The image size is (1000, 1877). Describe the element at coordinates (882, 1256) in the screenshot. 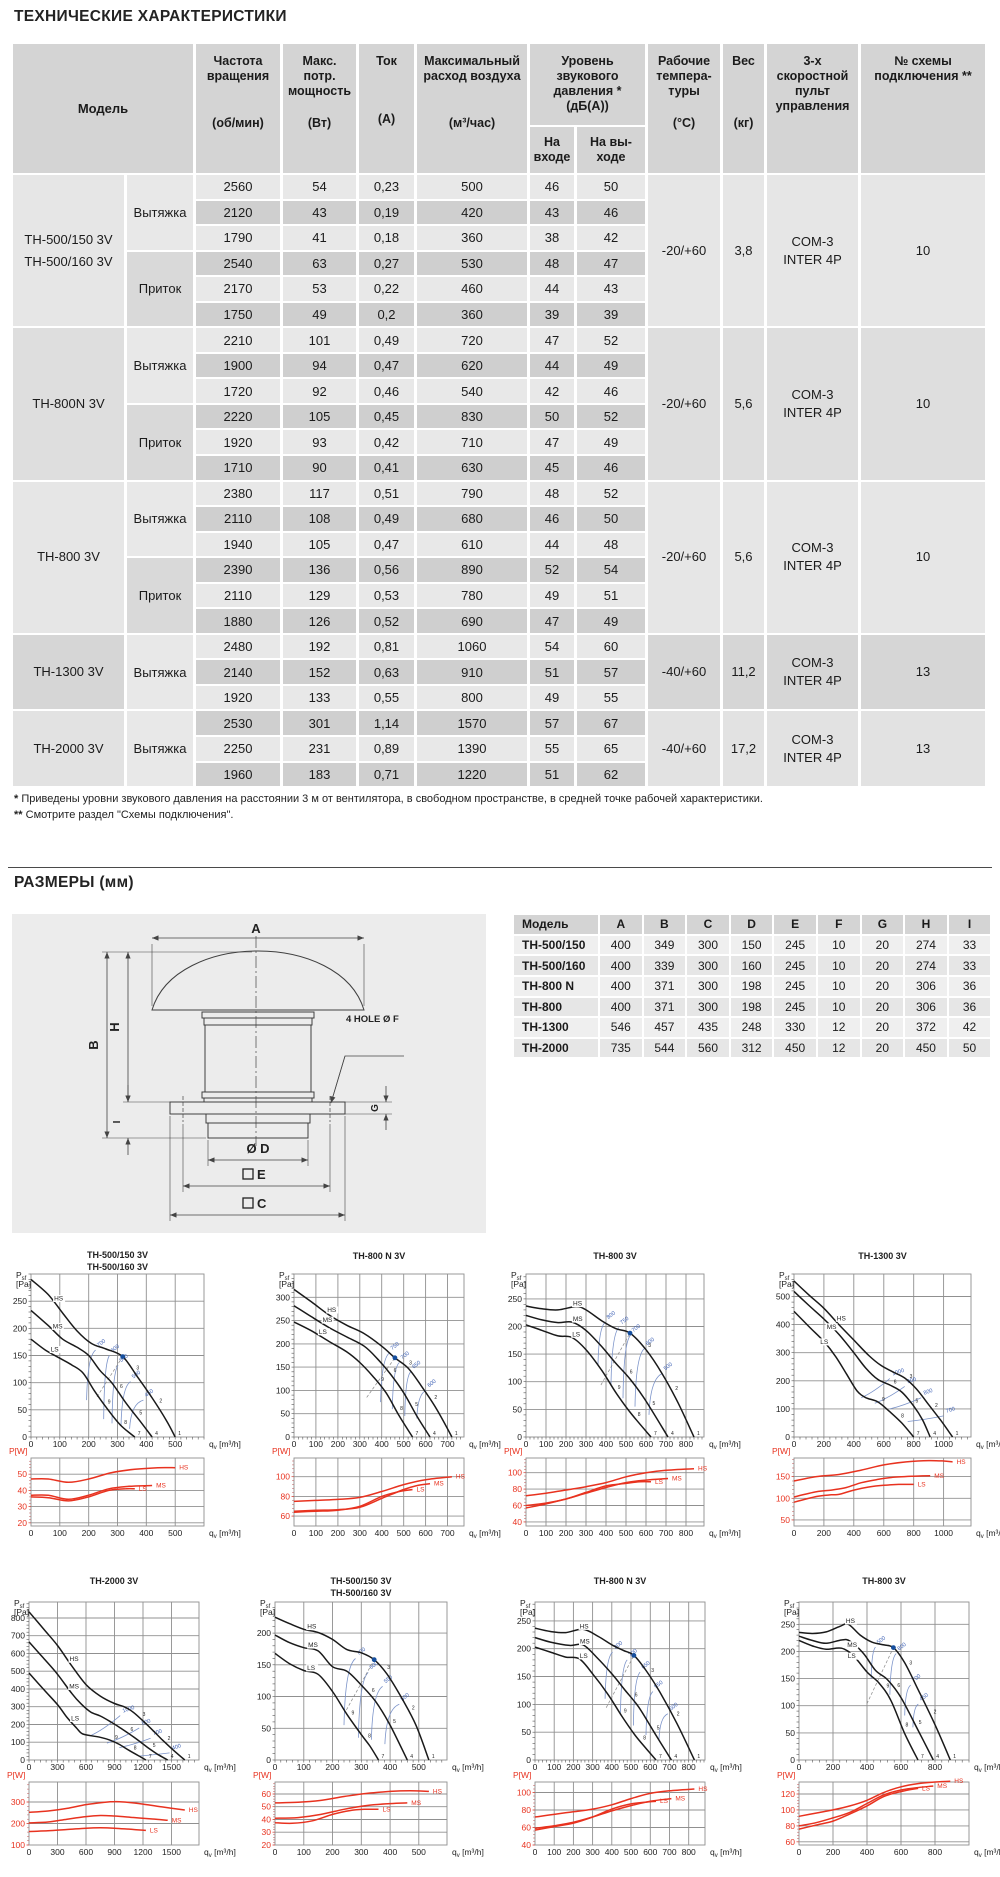

I see `svg-text: TH-1300 3V` at that location.